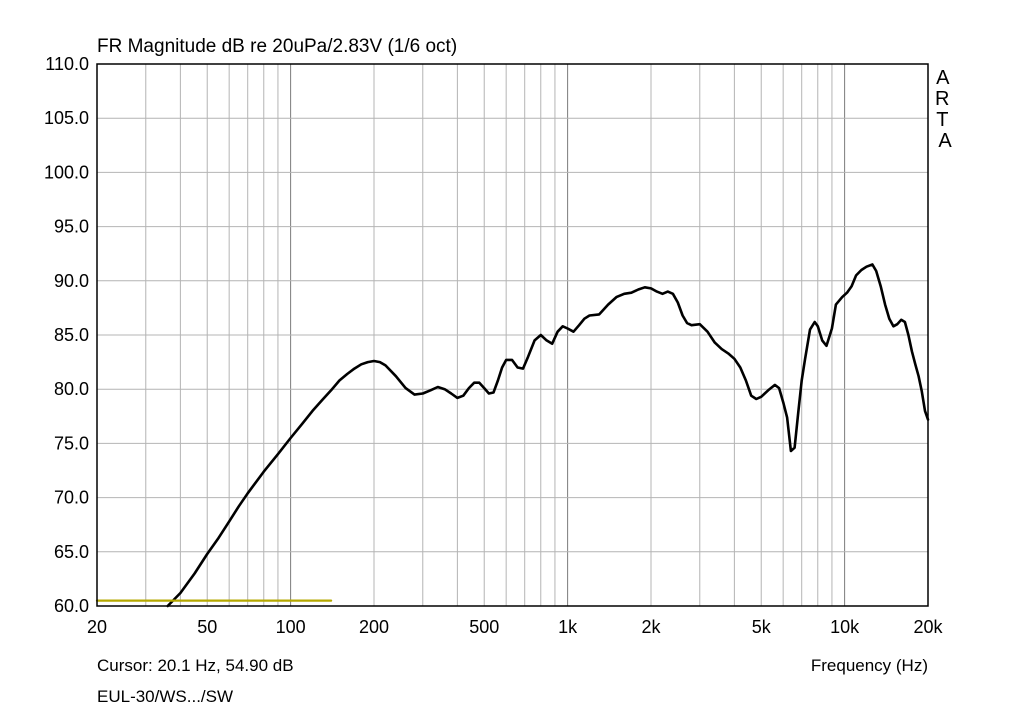 This screenshot has width=1024, height=715. Describe the element at coordinates (97, 627) in the screenshot. I see `x-tick-label: 20` at that location.